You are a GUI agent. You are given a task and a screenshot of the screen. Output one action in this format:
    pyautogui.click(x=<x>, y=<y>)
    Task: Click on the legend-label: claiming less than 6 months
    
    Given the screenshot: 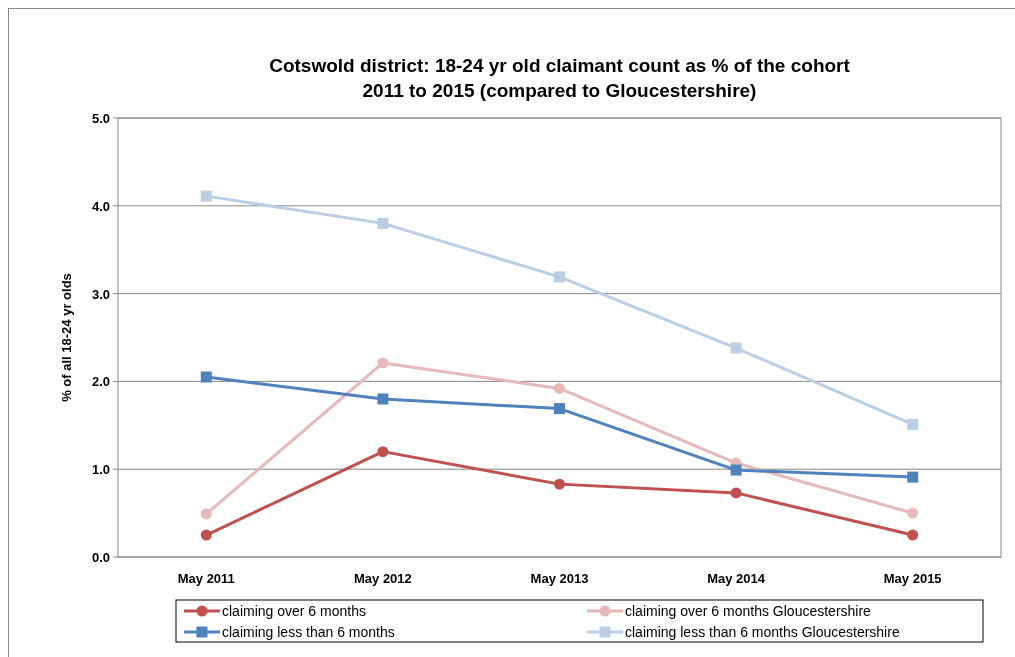 What is the action you would take?
    pyautogui.click(x=308, y=632)
    